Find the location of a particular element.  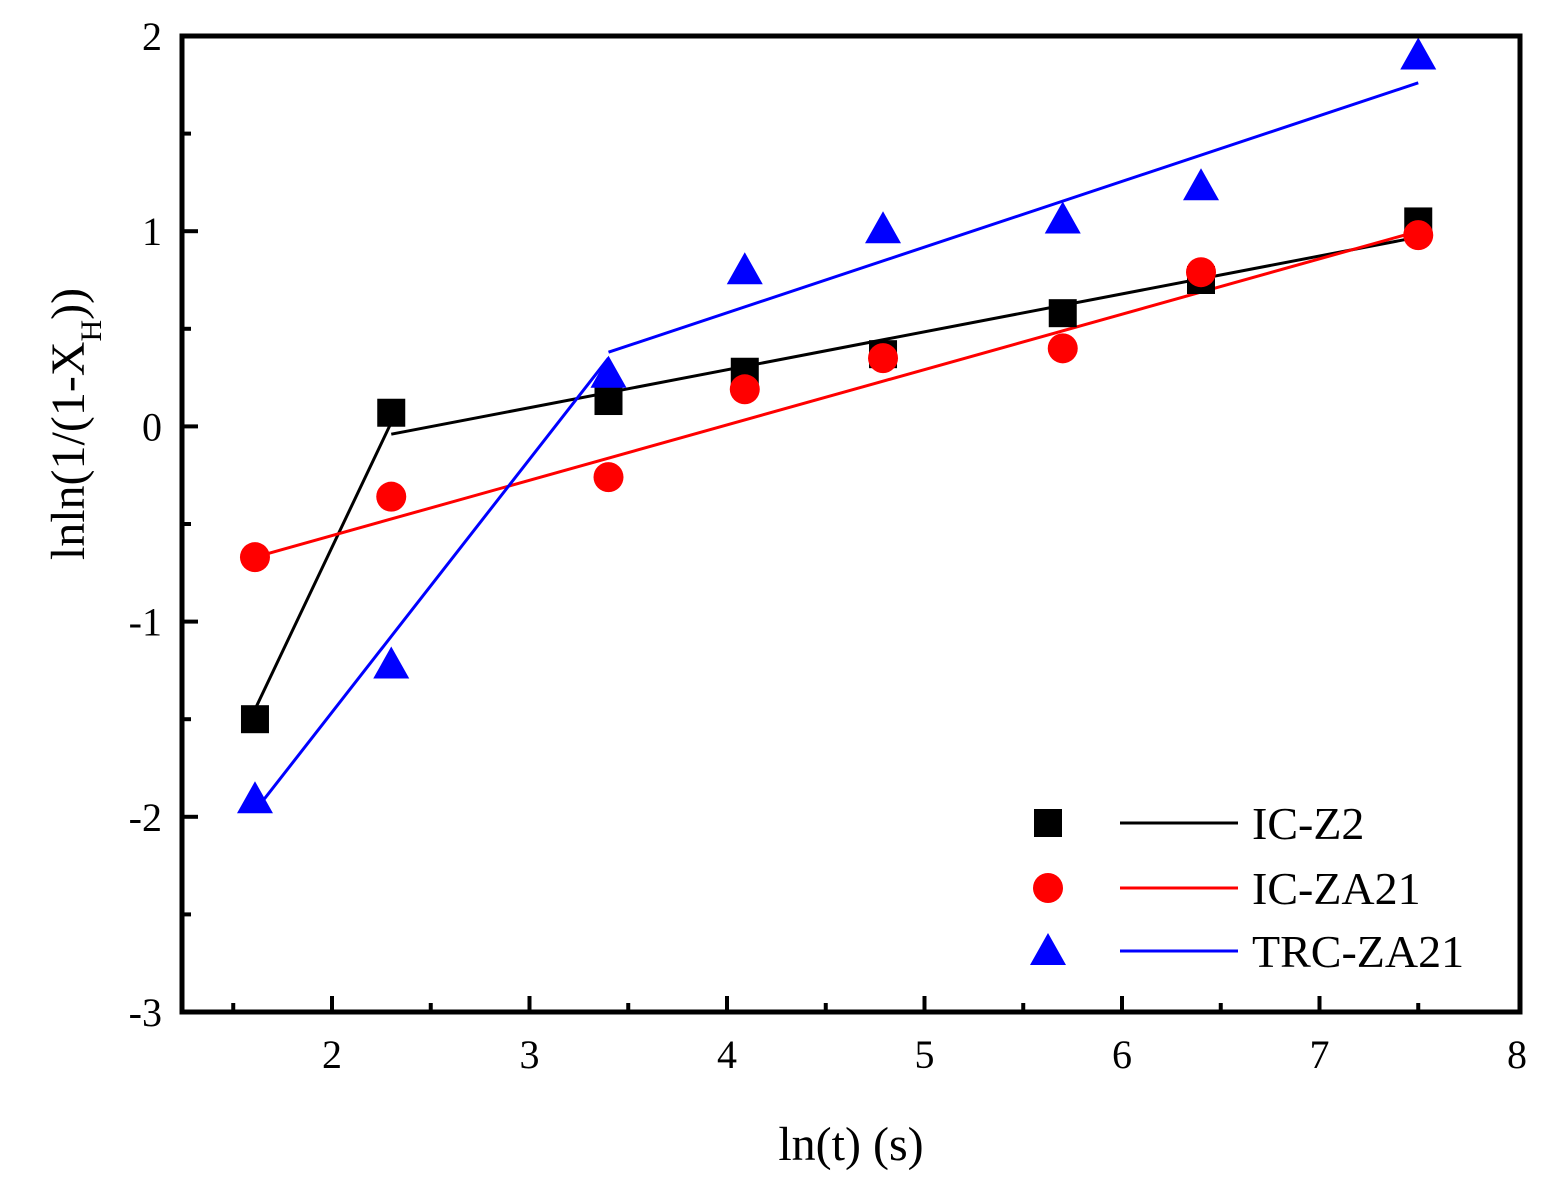

x-tick-label: 2 is located at coordinates (332, 1054).